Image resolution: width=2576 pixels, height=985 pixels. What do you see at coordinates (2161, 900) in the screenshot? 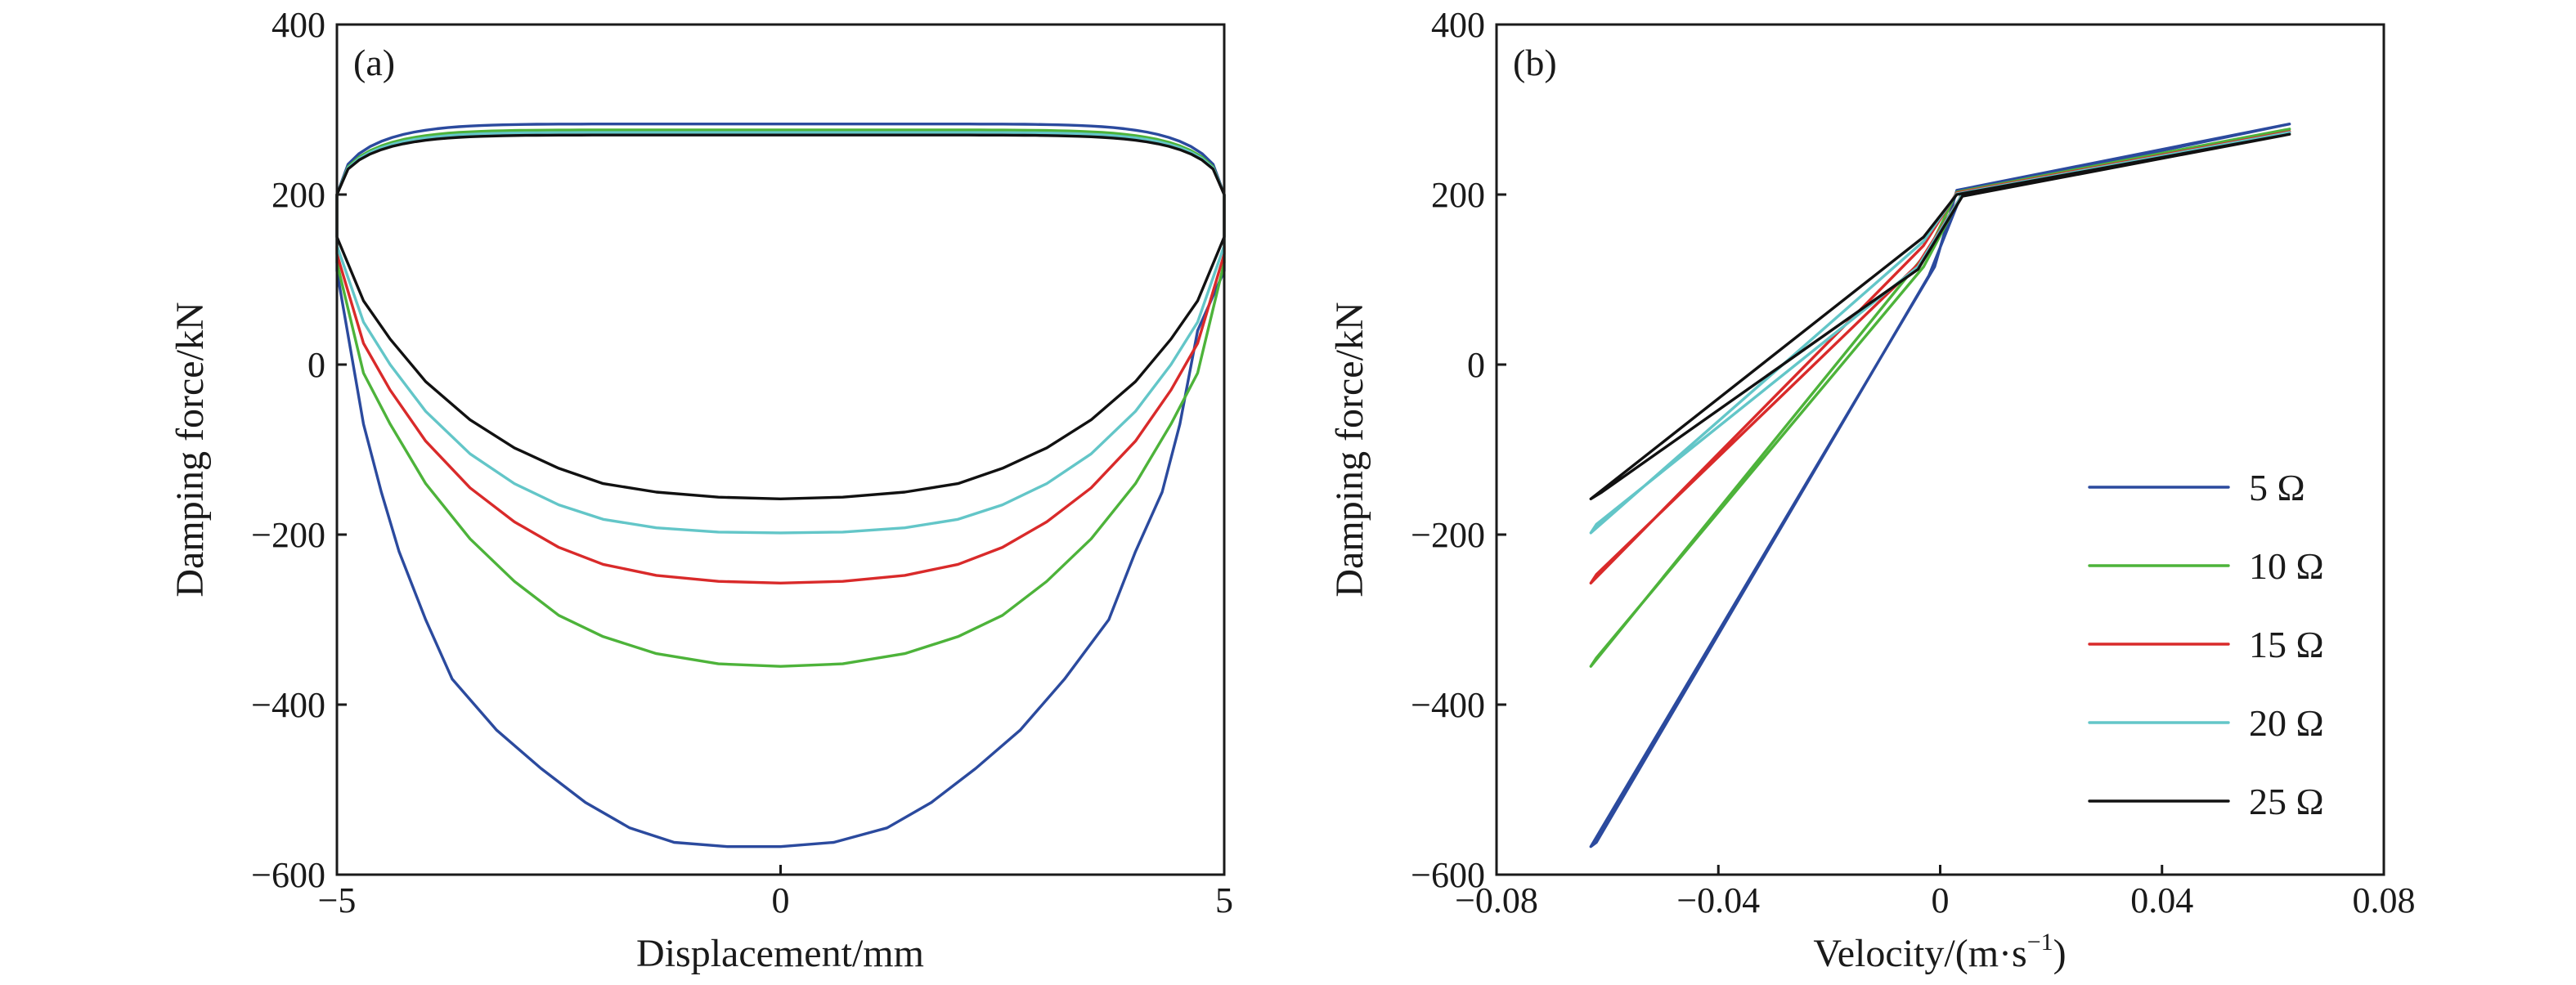
I see `panel-b-x-tick-label: 0.04` at bounding box center [2161, 900].